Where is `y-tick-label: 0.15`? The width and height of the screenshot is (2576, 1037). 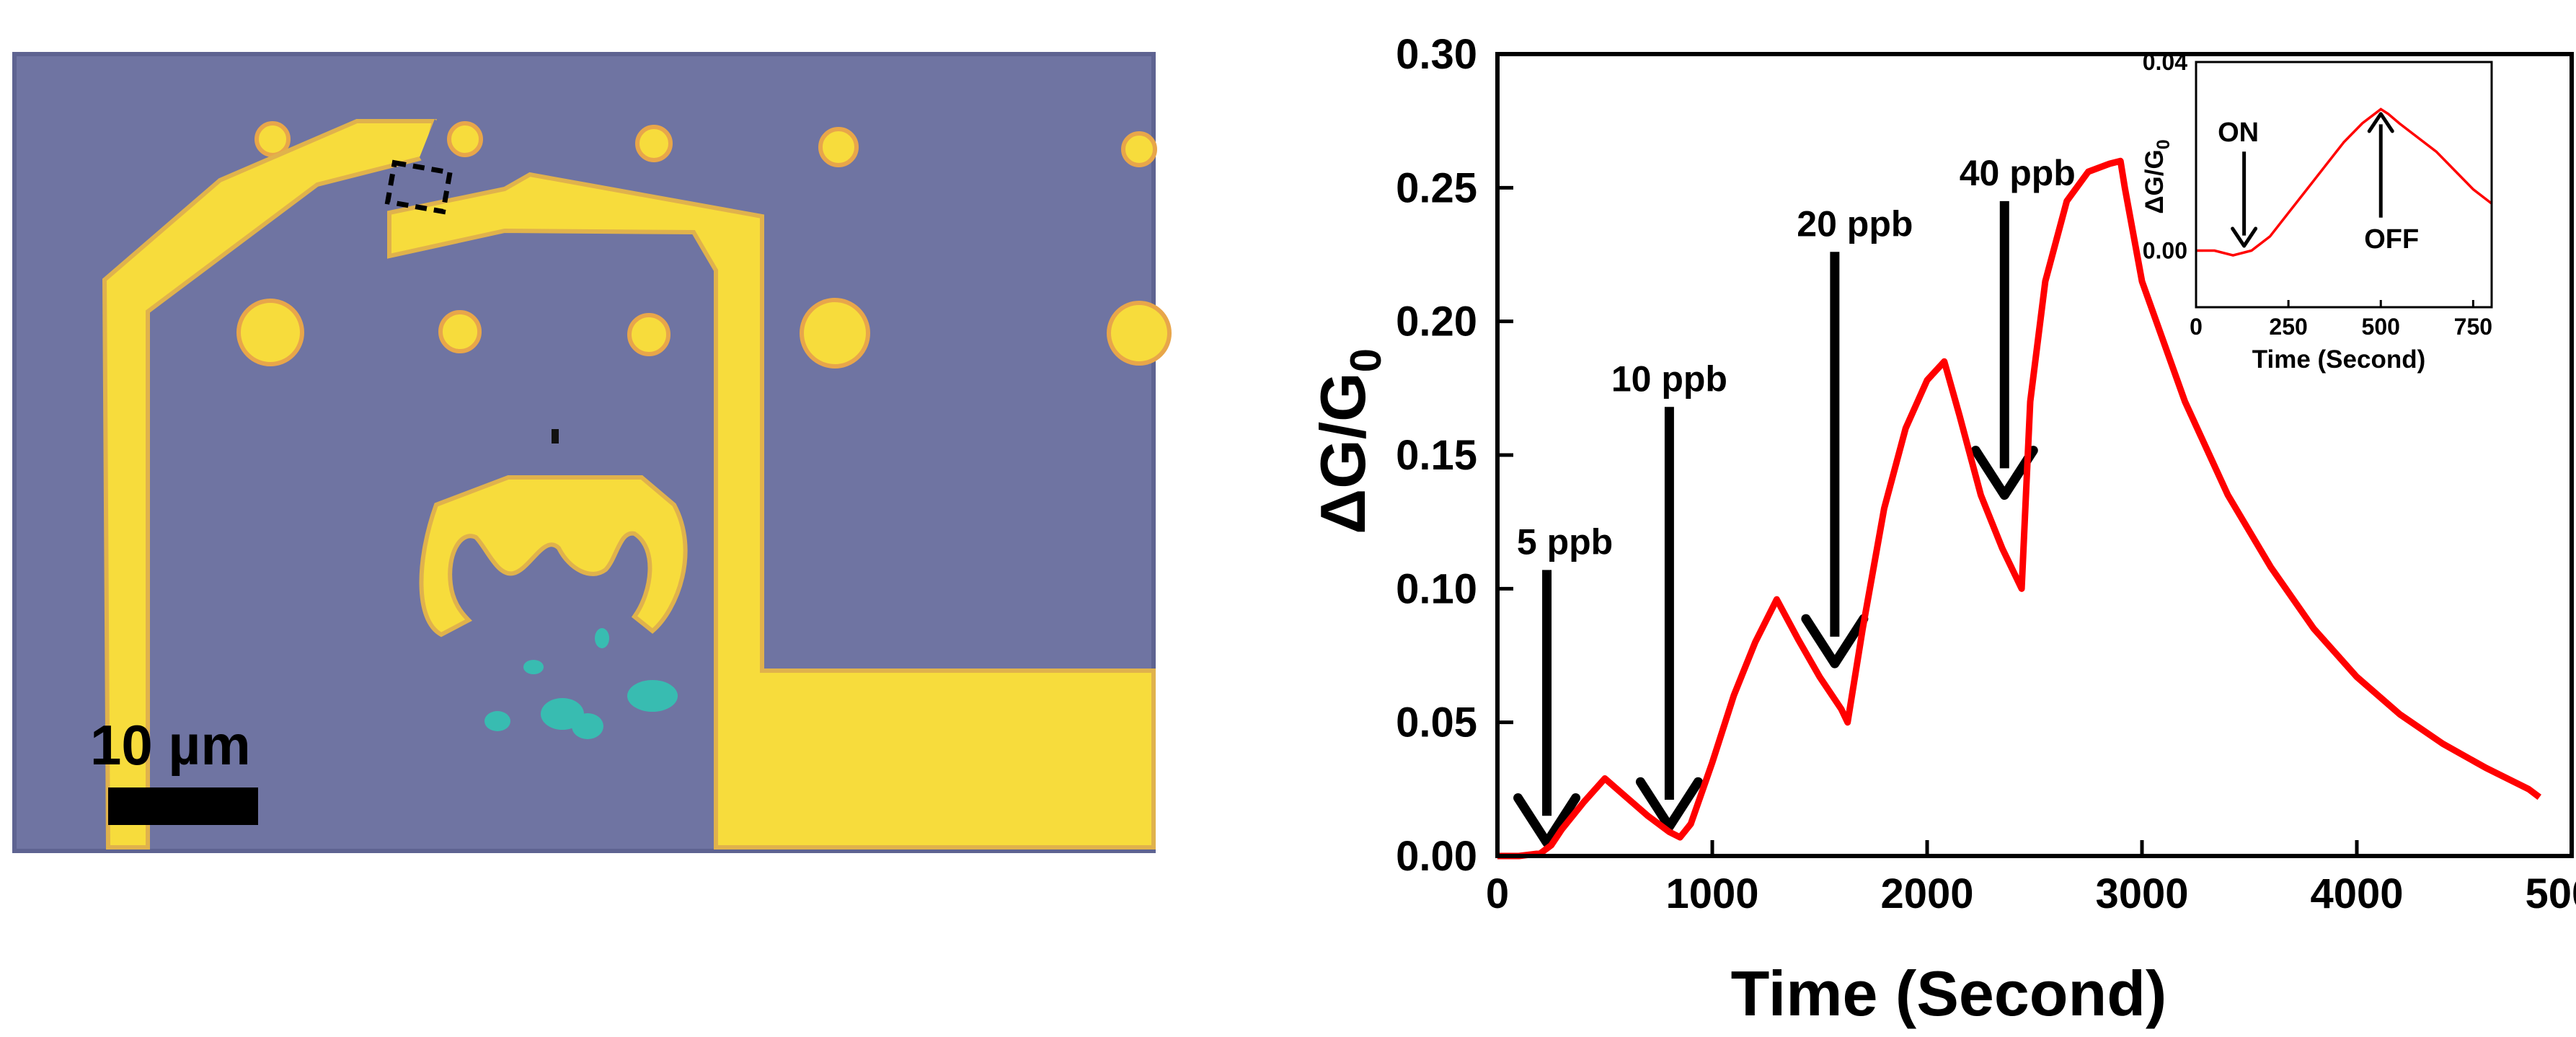 y-tick-label: 0.15 is located at coordinates (1436, 455).